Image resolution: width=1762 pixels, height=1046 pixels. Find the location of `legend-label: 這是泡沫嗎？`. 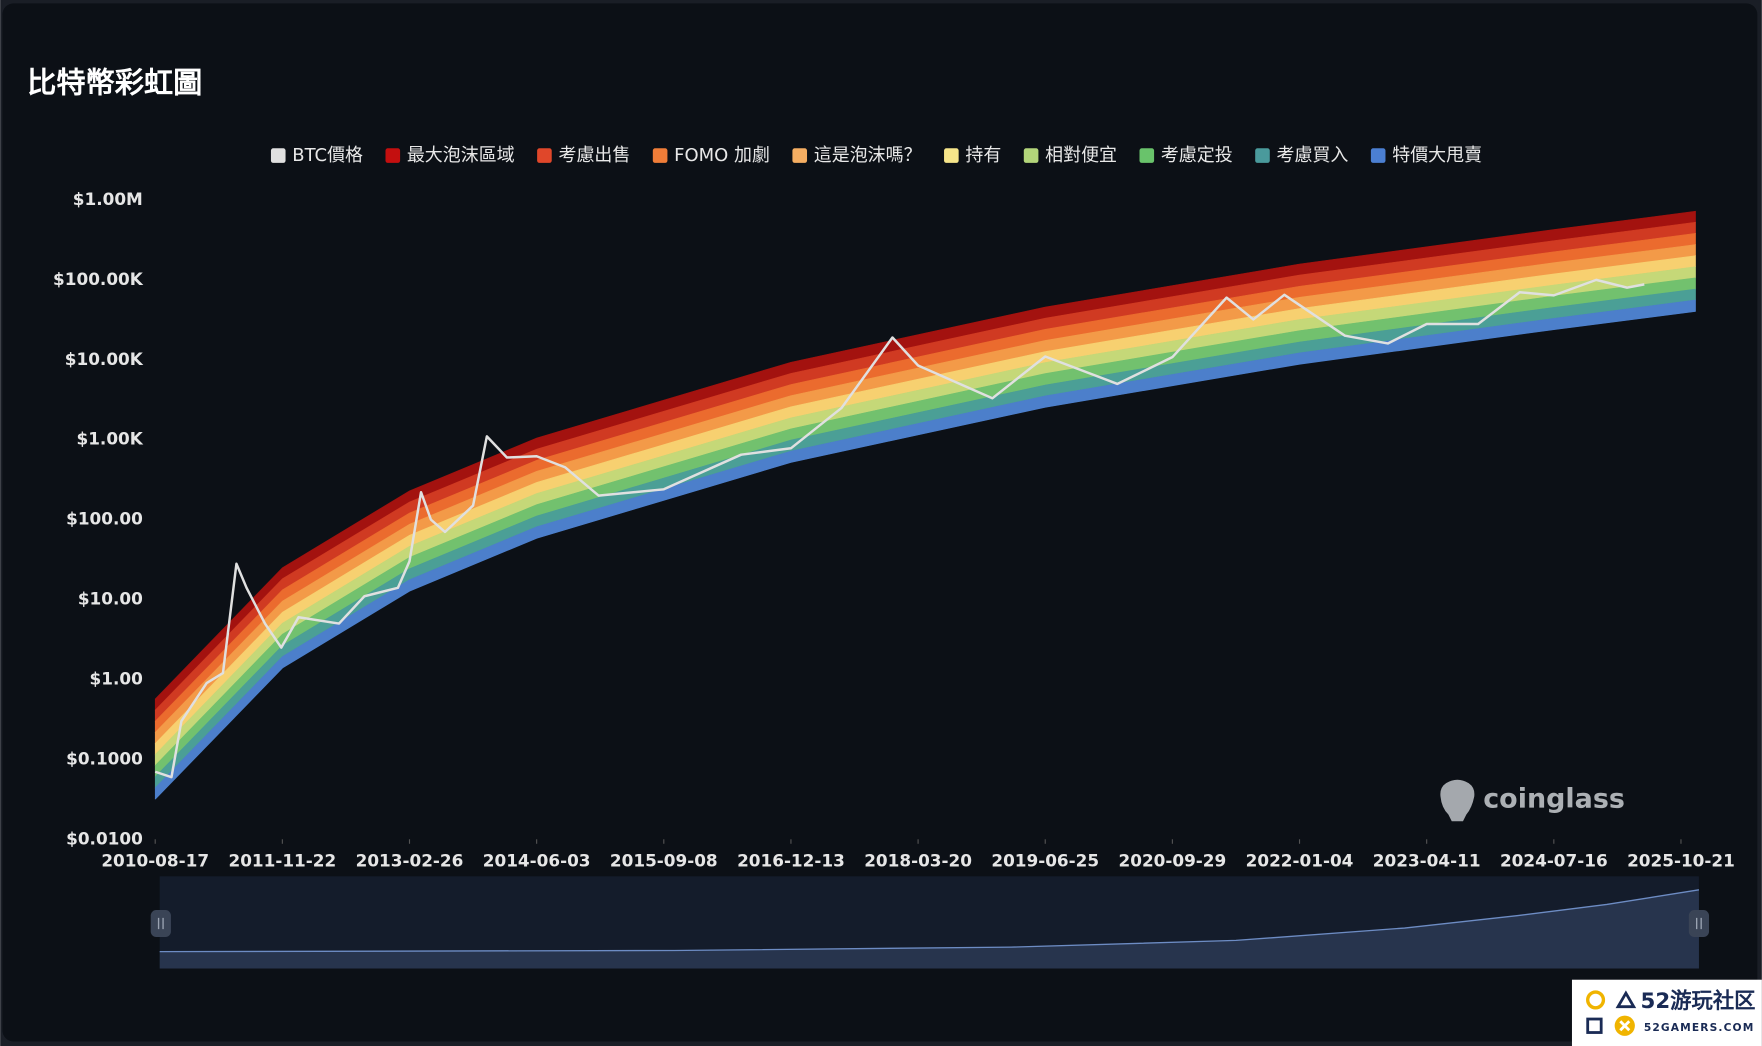

legend-label: 這是泡沫嗎？ is located at coordinates (868, 155).